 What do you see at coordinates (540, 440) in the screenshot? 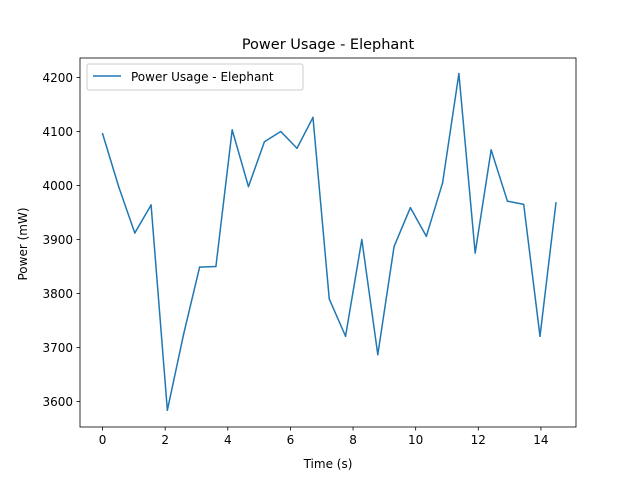
I see `x-tick-label: 14` at bounding box center [540, 440].